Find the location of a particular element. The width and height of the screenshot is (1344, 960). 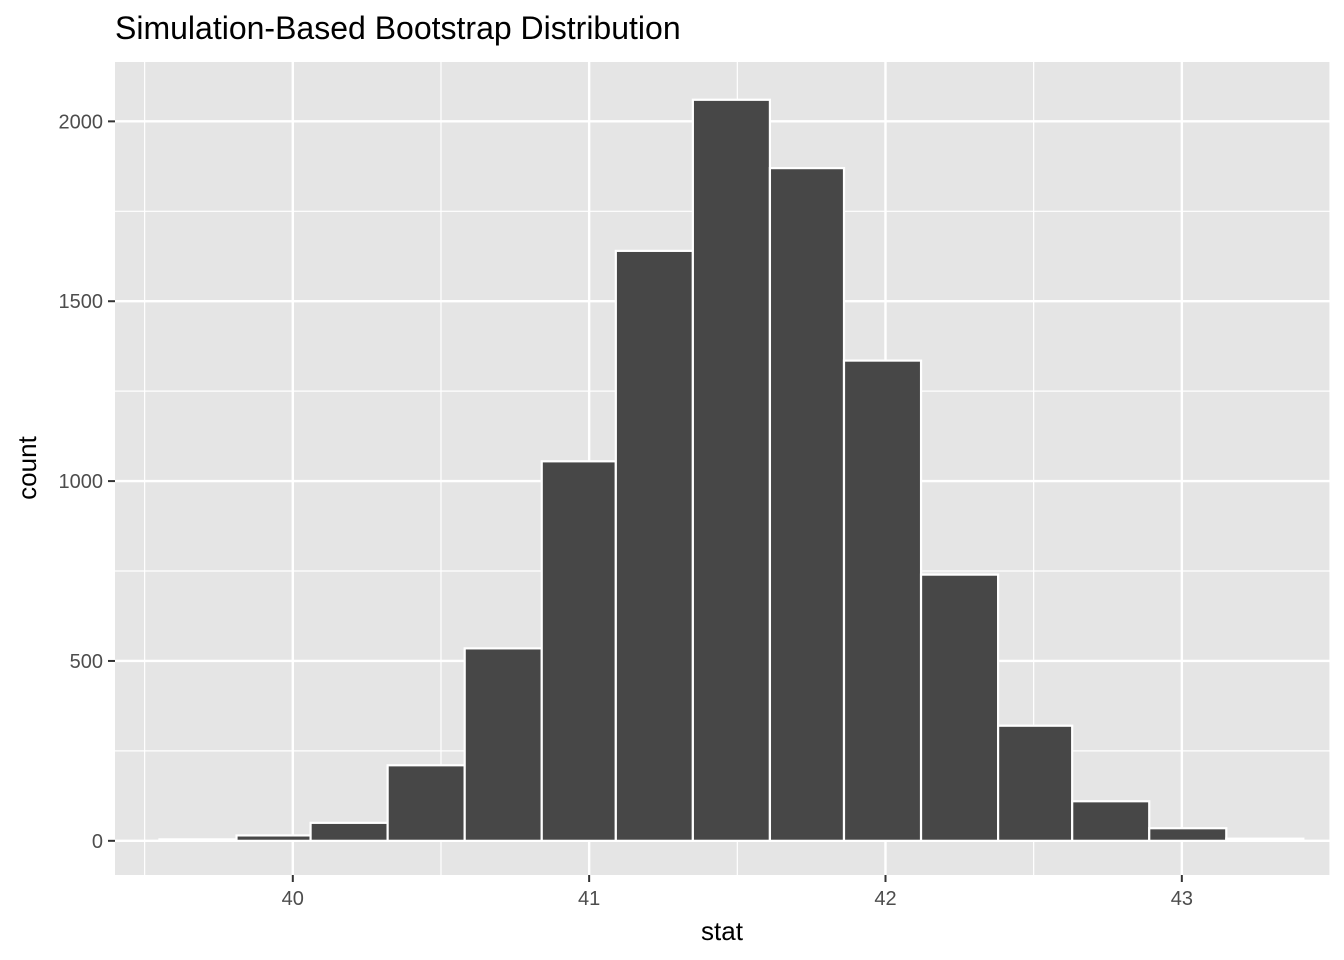

y-tick-label: 500 is located at coordinates (86, 662).